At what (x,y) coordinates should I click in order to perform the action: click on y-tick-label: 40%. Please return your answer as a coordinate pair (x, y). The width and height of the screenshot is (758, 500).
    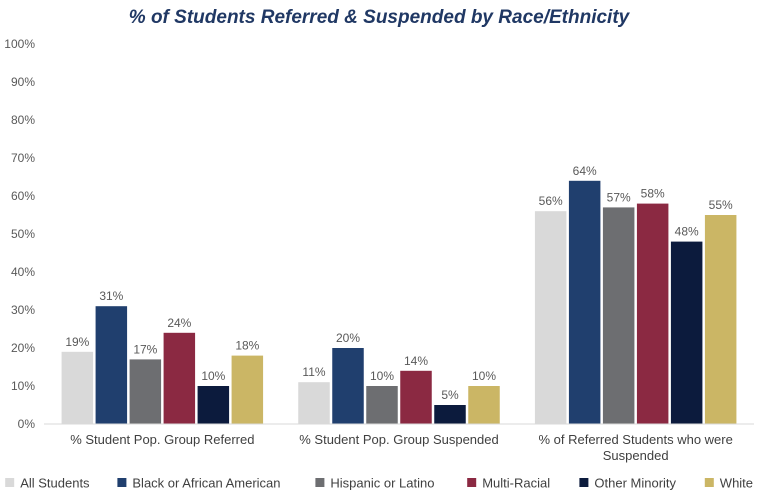
    Looking at the image, I should click on (23, 272).